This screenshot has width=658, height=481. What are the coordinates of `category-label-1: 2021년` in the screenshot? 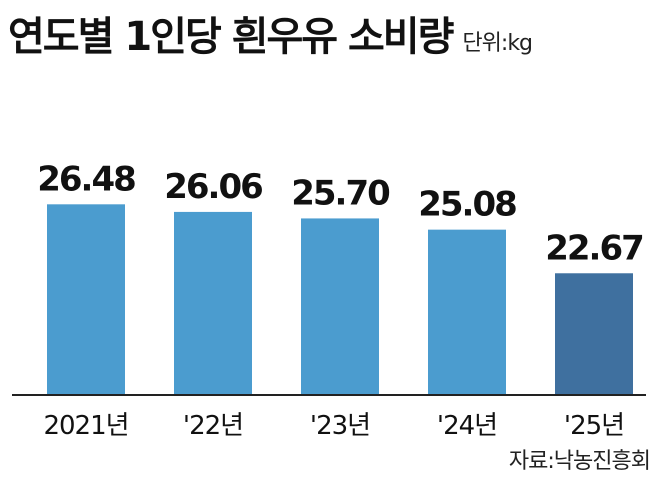 It's located at (85, 425).